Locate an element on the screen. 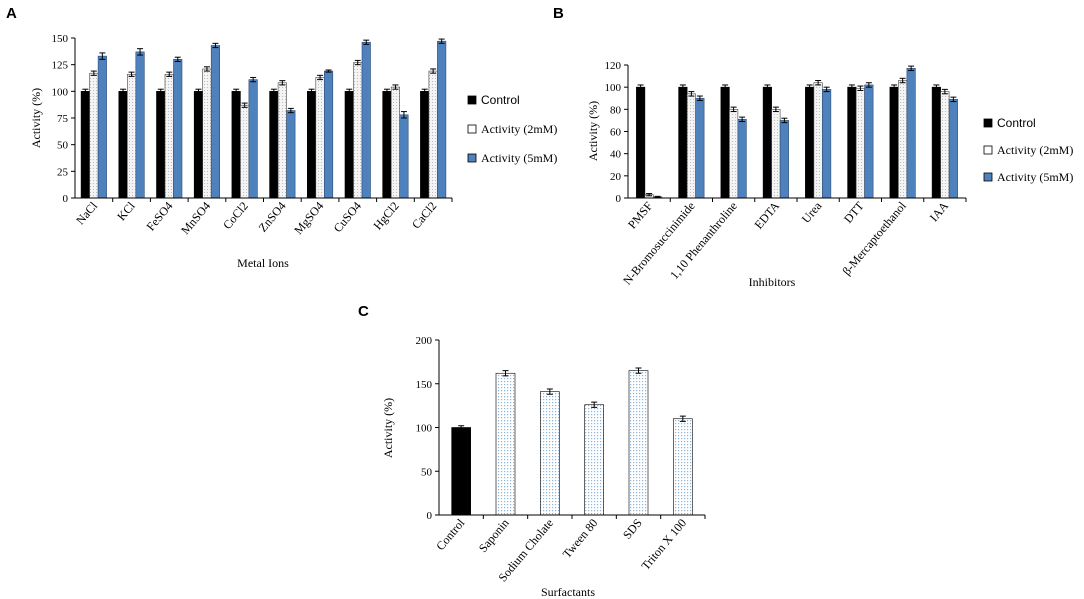  a-category-label: FeSO4 is located at coordinates (159, 216).